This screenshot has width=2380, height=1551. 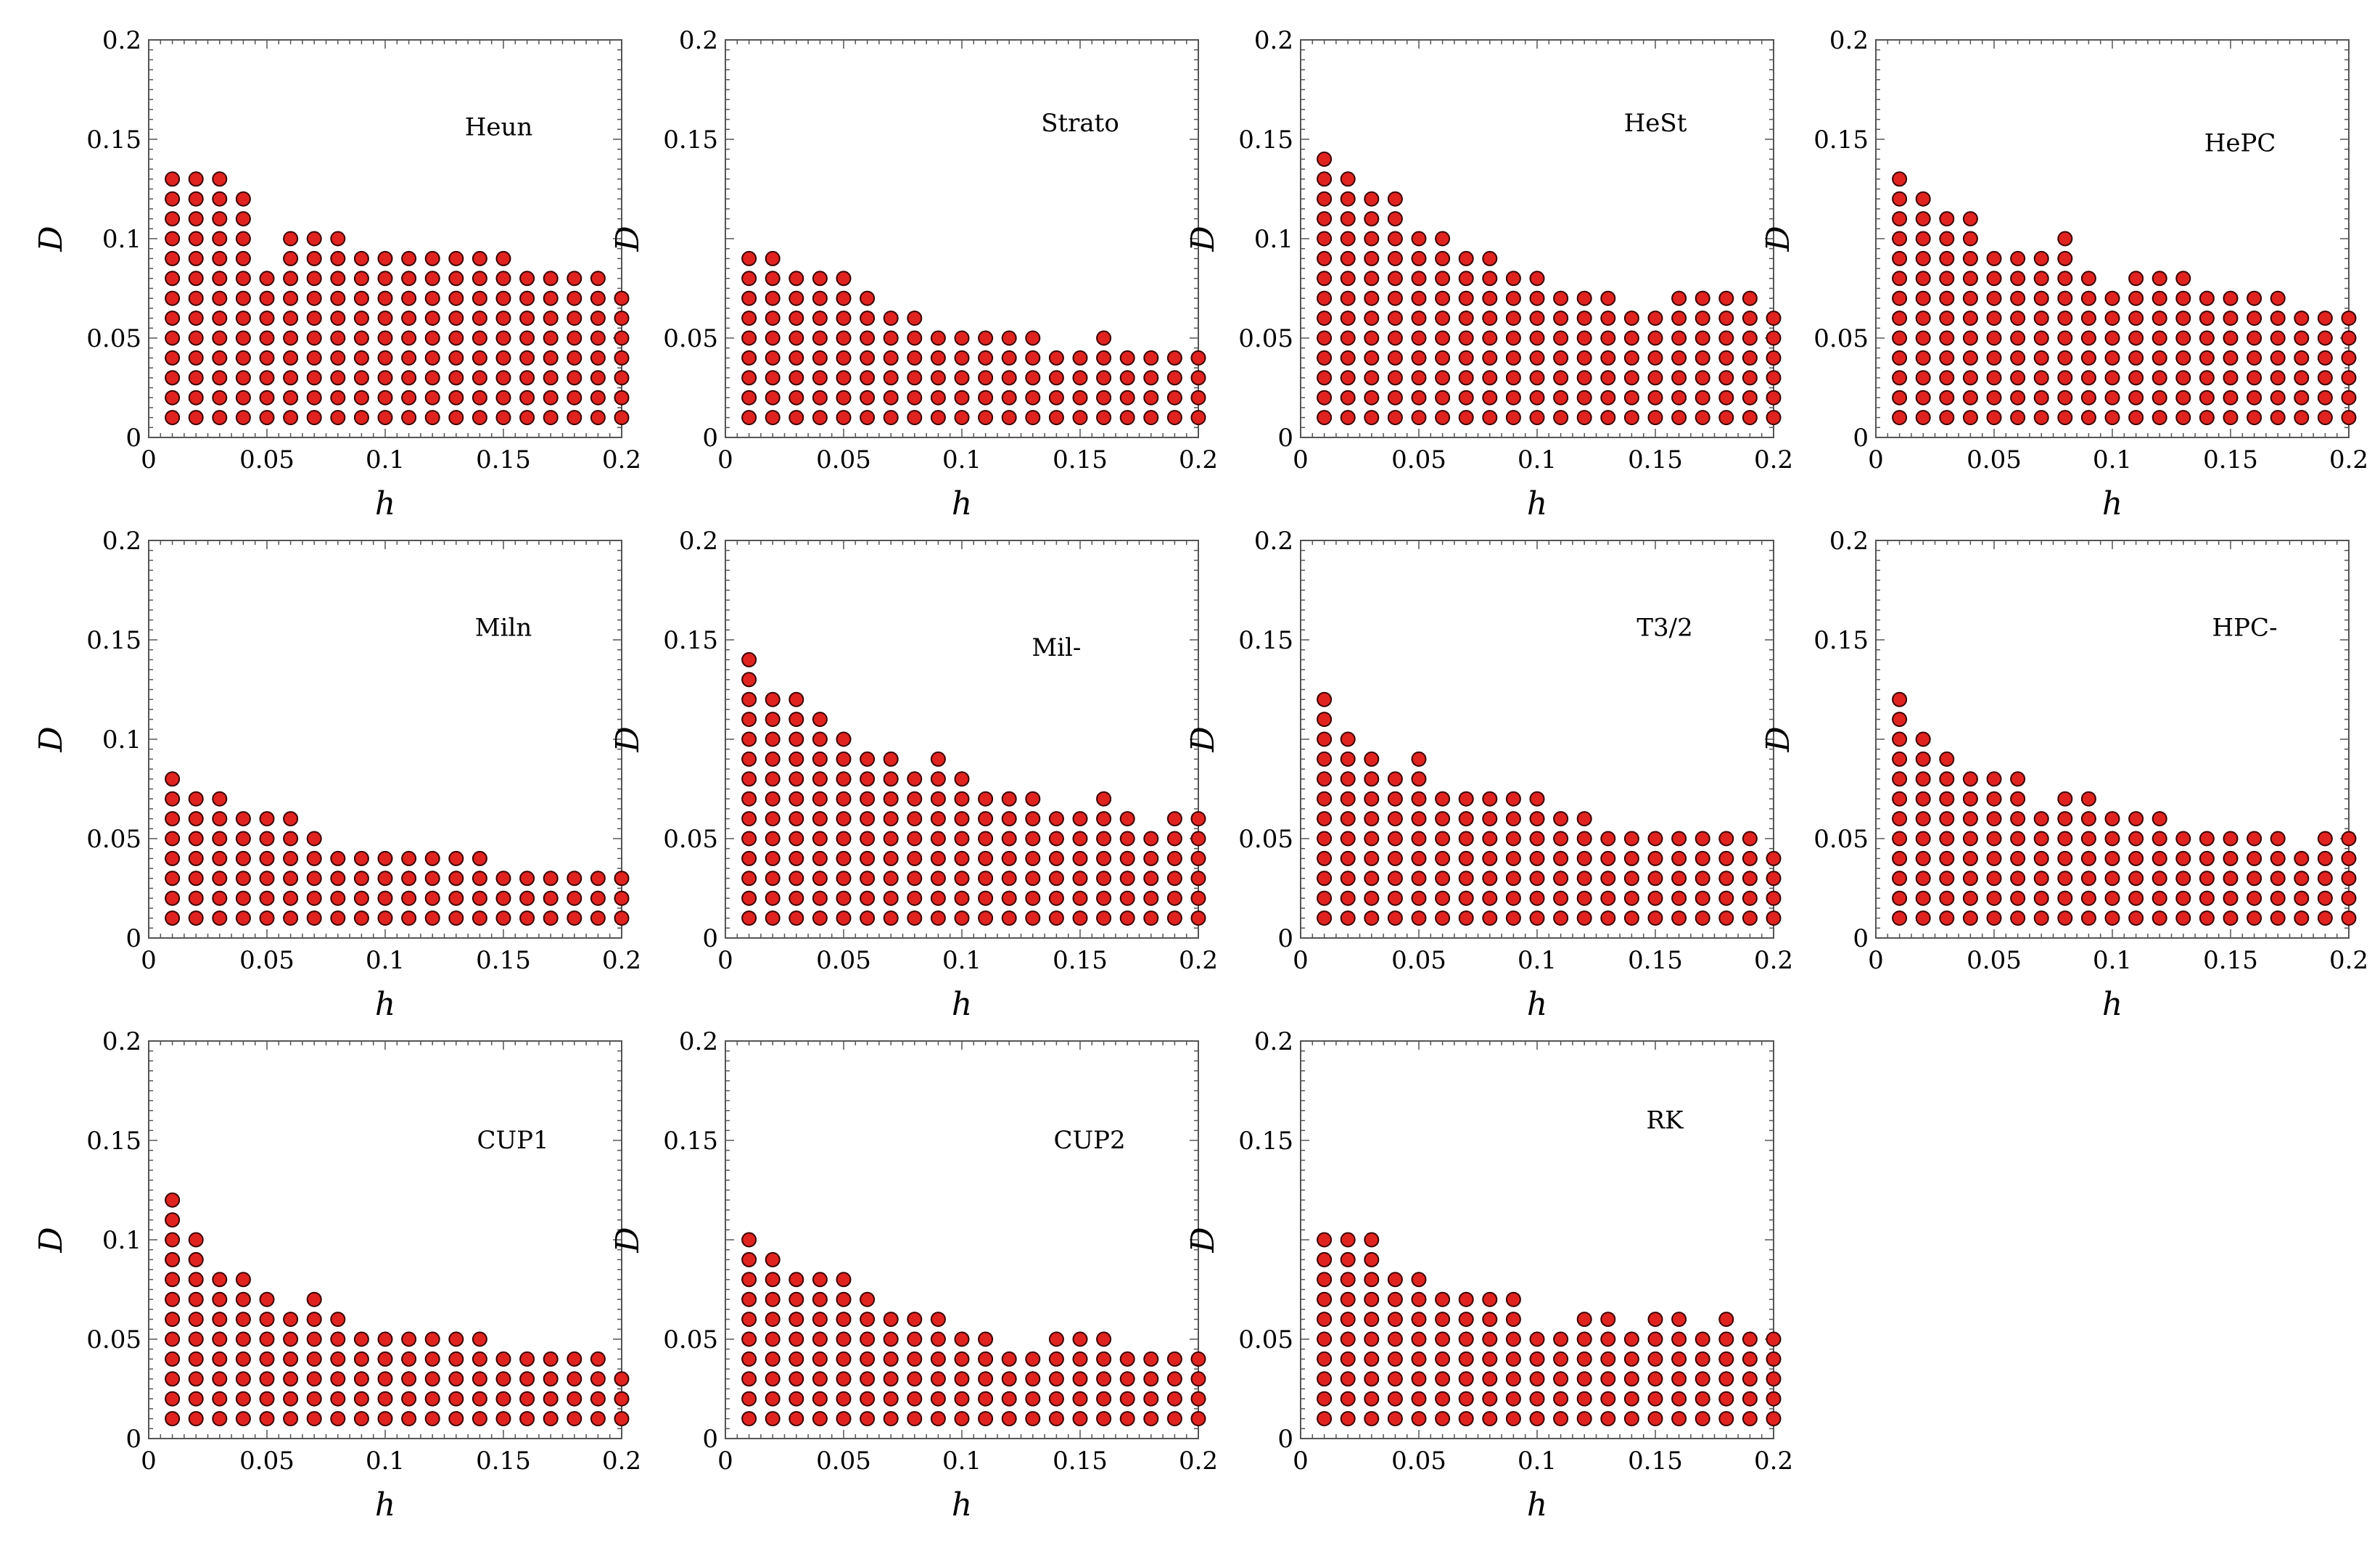 What do you see at coordinates (1466, 898) in the screenshot?
I see `data-point: h=0.07, D=0.02` at bounding box center [1466, 898].